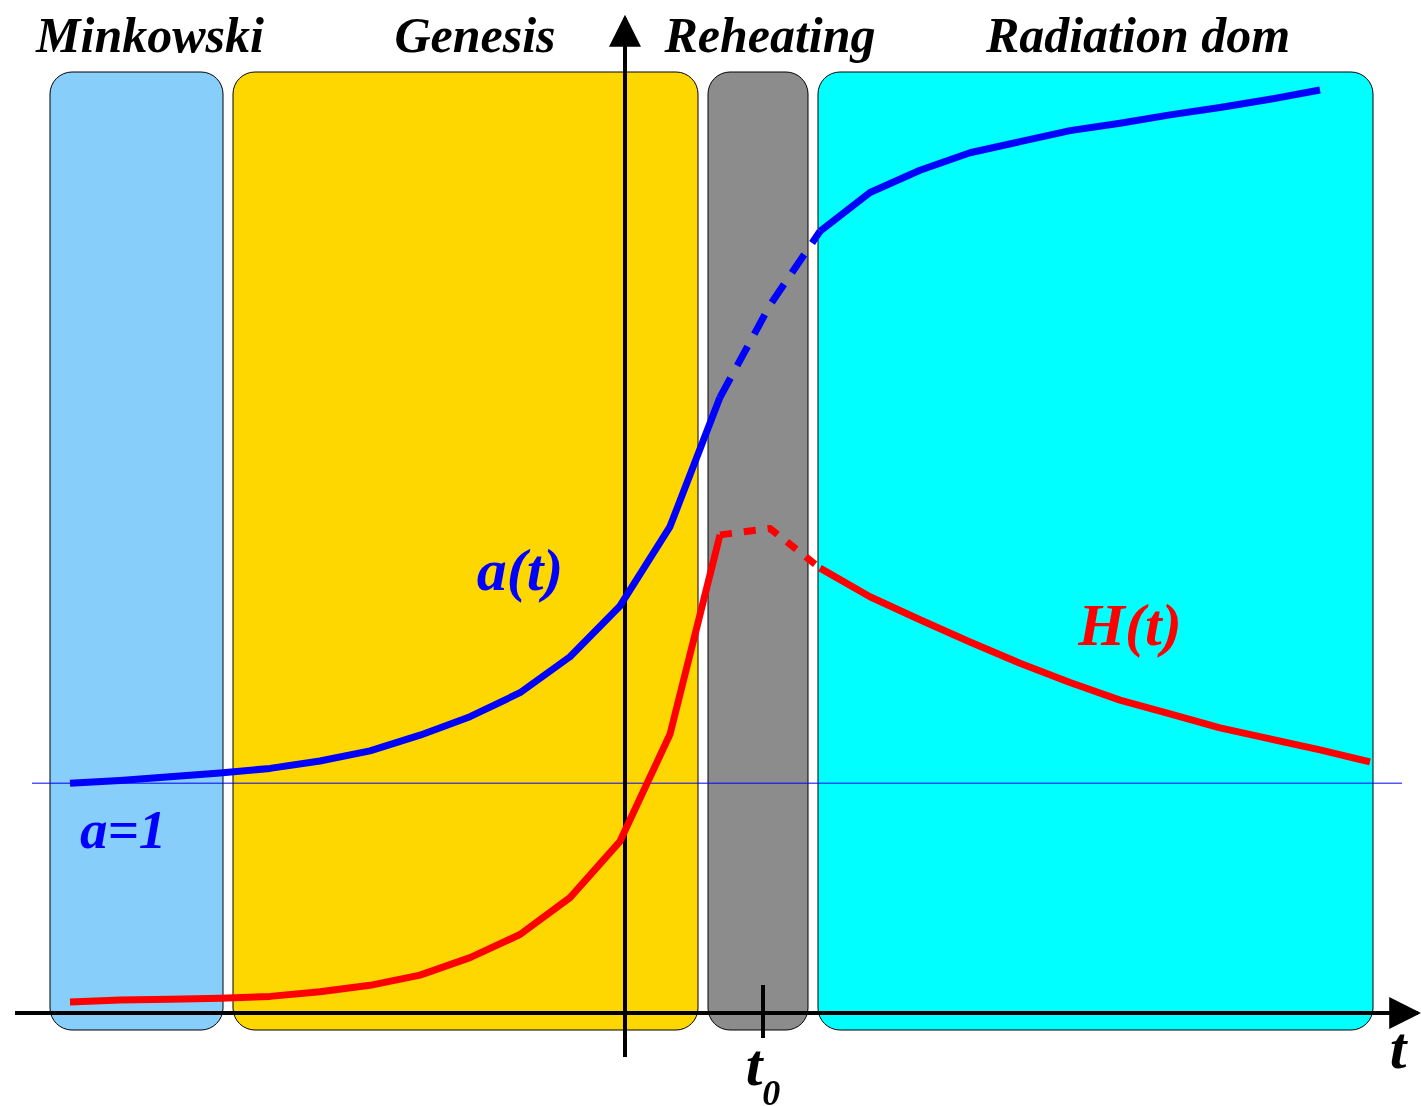  I want to click on text: Minkowski, so click(150, 35).